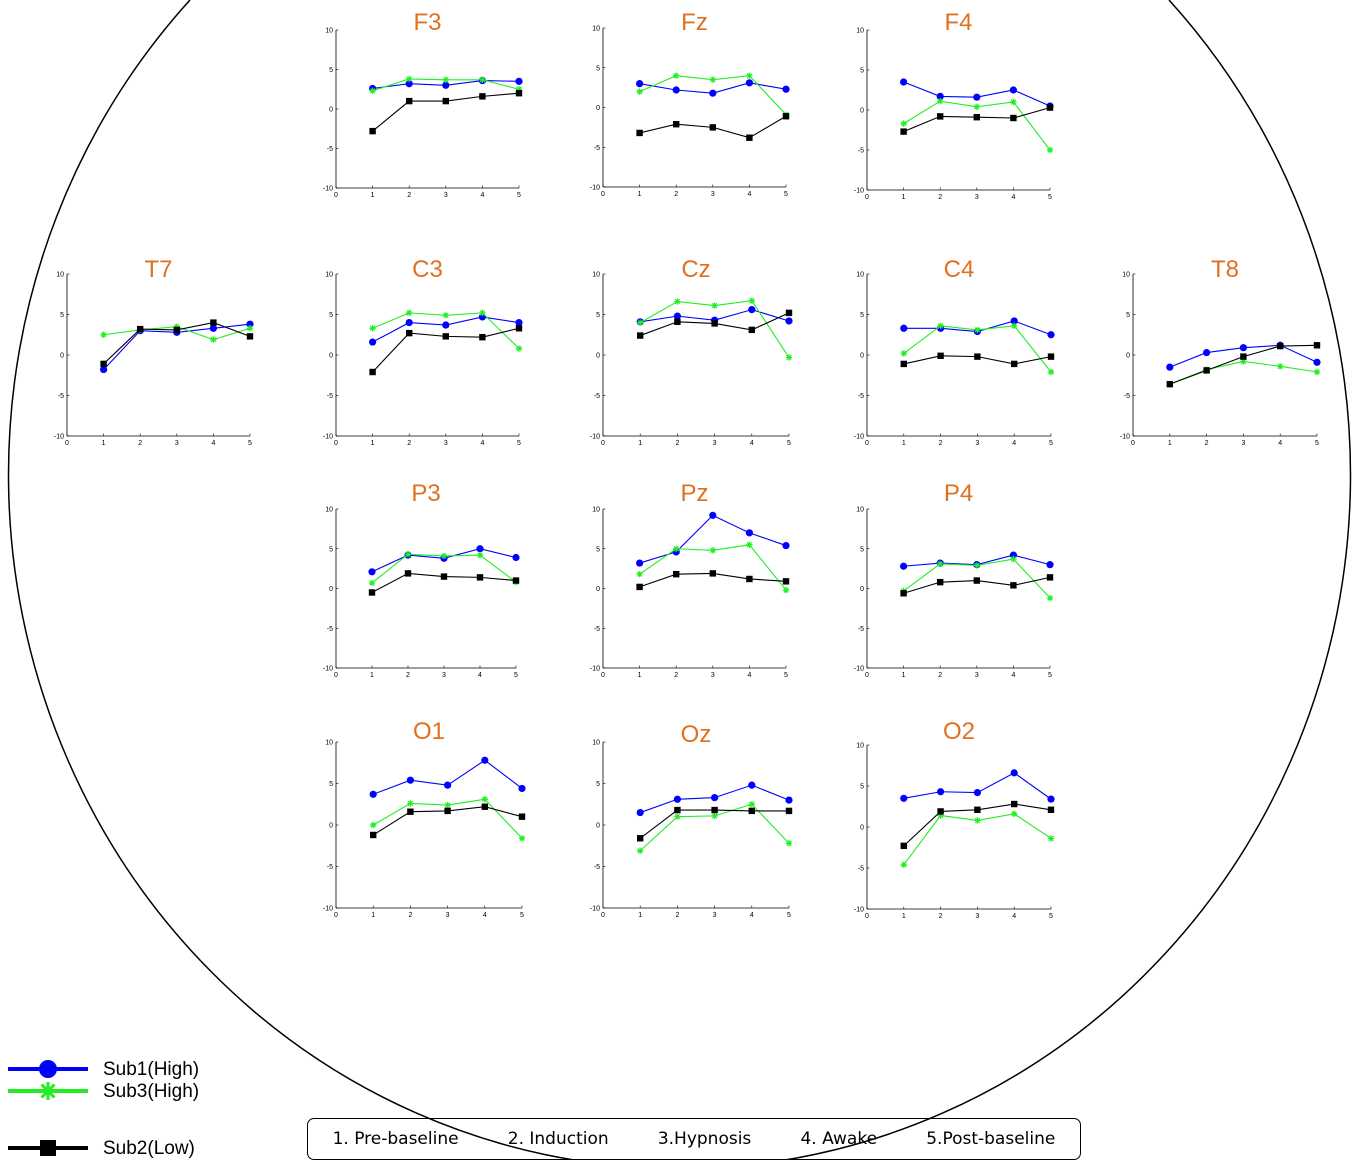  What do you see at coordinates (331, 315) in the screenshot?
I see `ytick-label-c3: 5` at bounding box center [331, 315].